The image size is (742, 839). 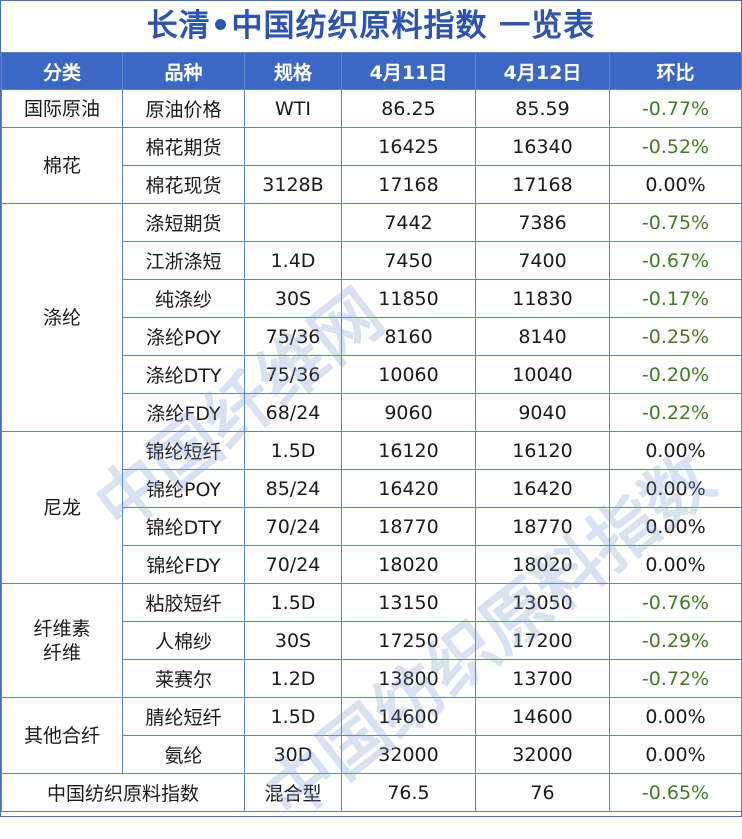 I want to click on date-1-cell: 18020, so click(x=408, y=564).